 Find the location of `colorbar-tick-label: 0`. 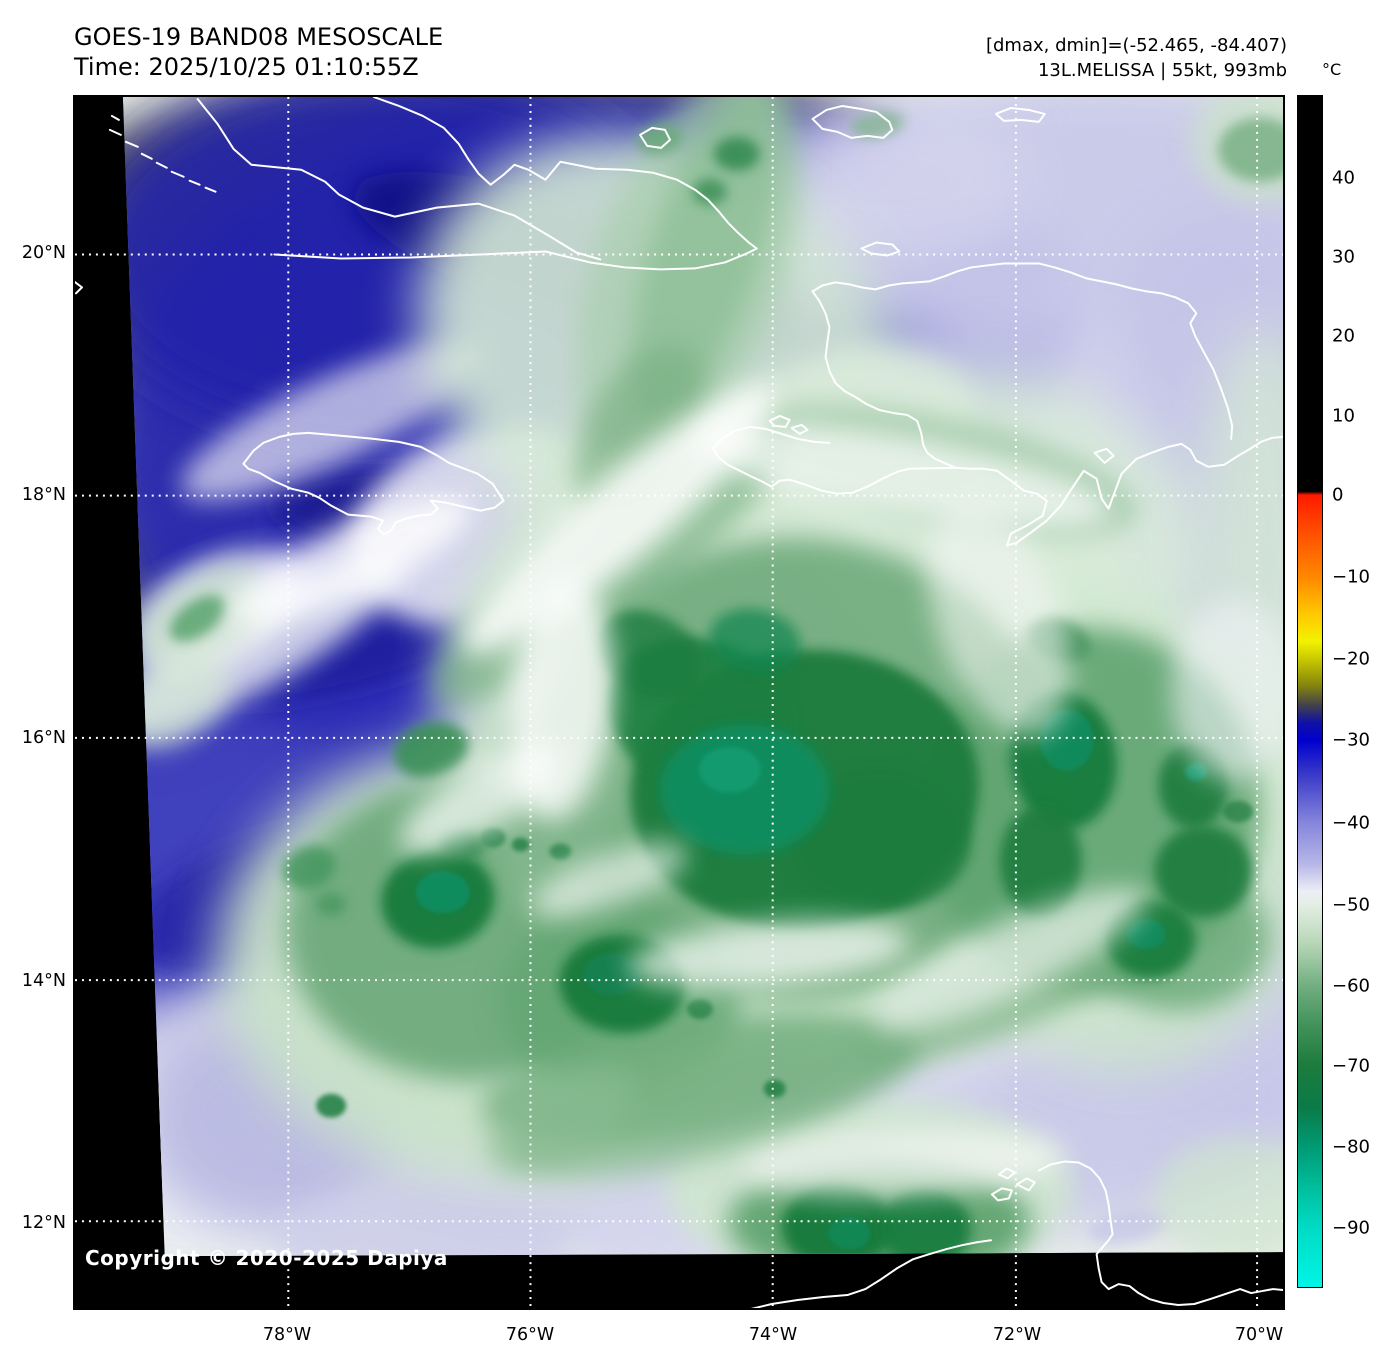

colorbar-tick-label: 0 is located at coordinates (1338, 495).